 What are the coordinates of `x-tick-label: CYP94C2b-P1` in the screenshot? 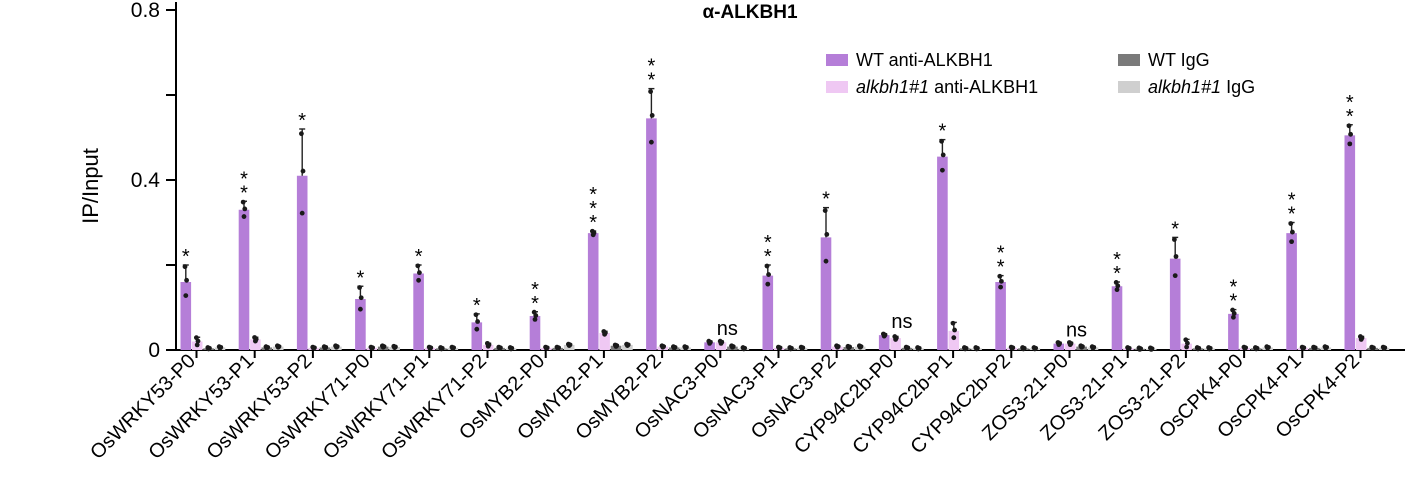 It's located at (902, 404).